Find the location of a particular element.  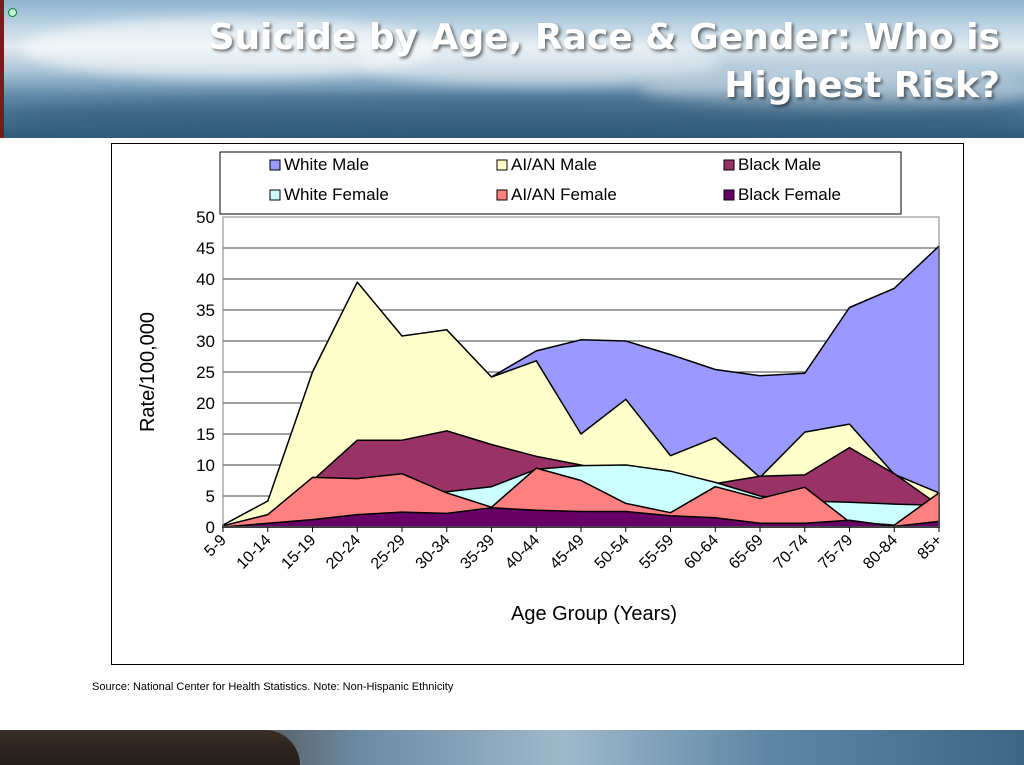

x-tick-label: 10-14 is located at coordinates (254, 552).